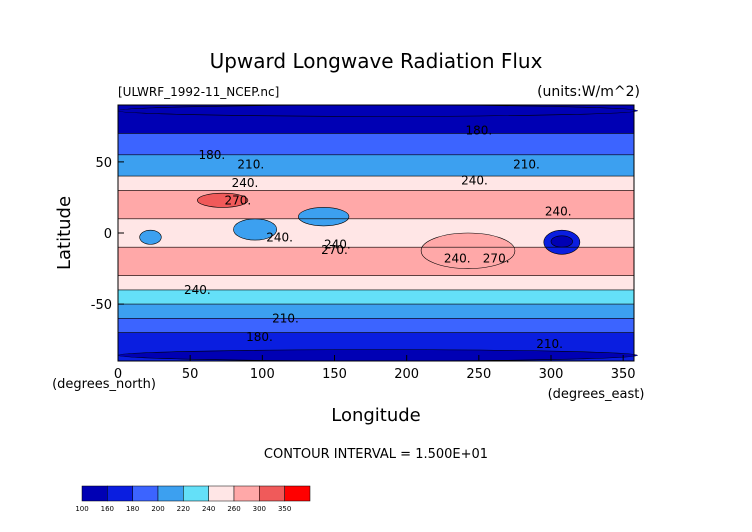 Image resolution: width=752 pixels, height=532 pixels. I want to click on x-tick-label: 300, so click(551, 374).